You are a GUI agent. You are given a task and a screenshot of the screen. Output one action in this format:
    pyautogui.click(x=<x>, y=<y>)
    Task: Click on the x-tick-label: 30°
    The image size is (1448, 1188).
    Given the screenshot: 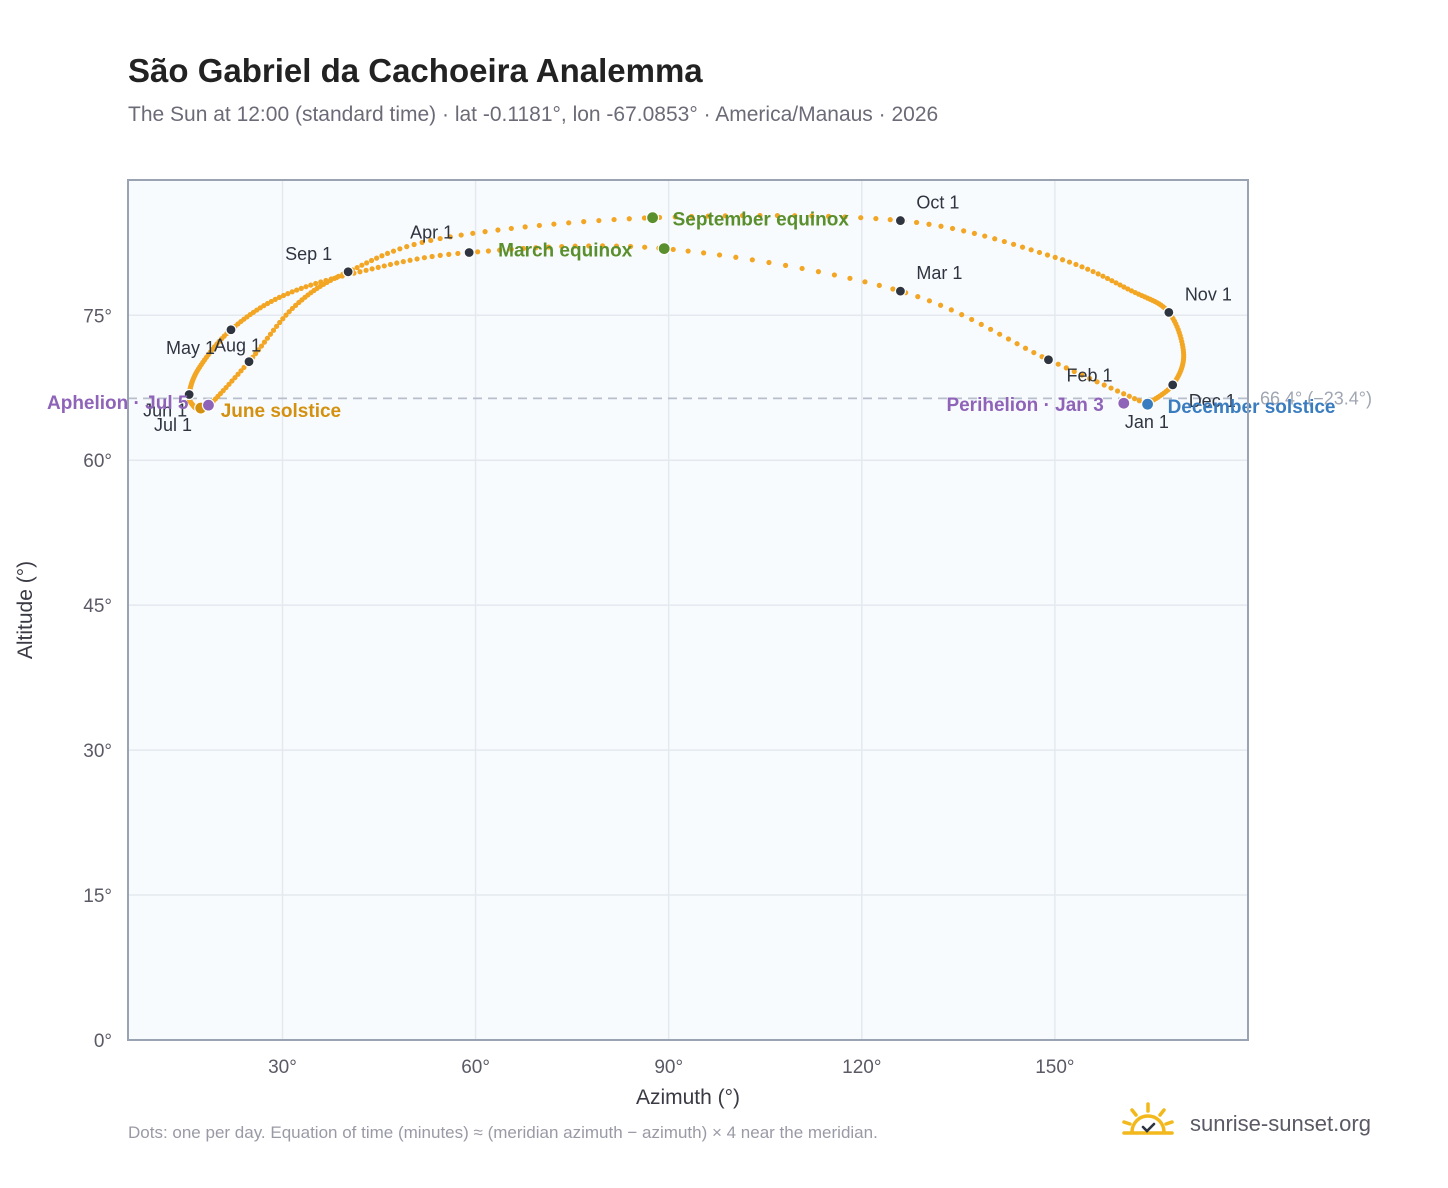 What is the action you would take?
    pyautogui.click(x=282, y=1067)
    